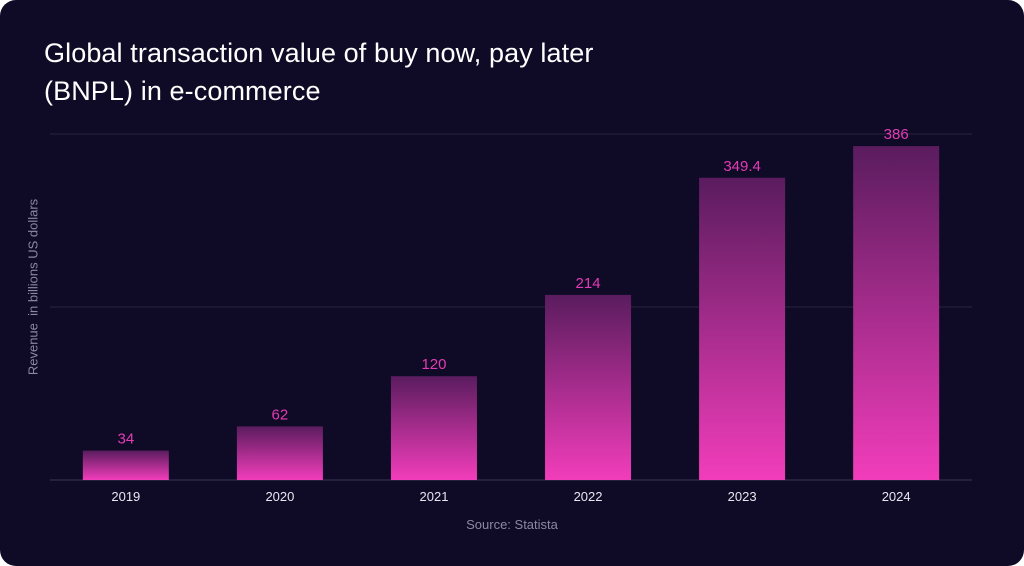 This screenshot has height=566, width=1024. Describe the element at coordinates (510, 496) in the screenshot. I see `x-axis-ticks: 2019 2020 2021 2022 2023 2024` at that location.